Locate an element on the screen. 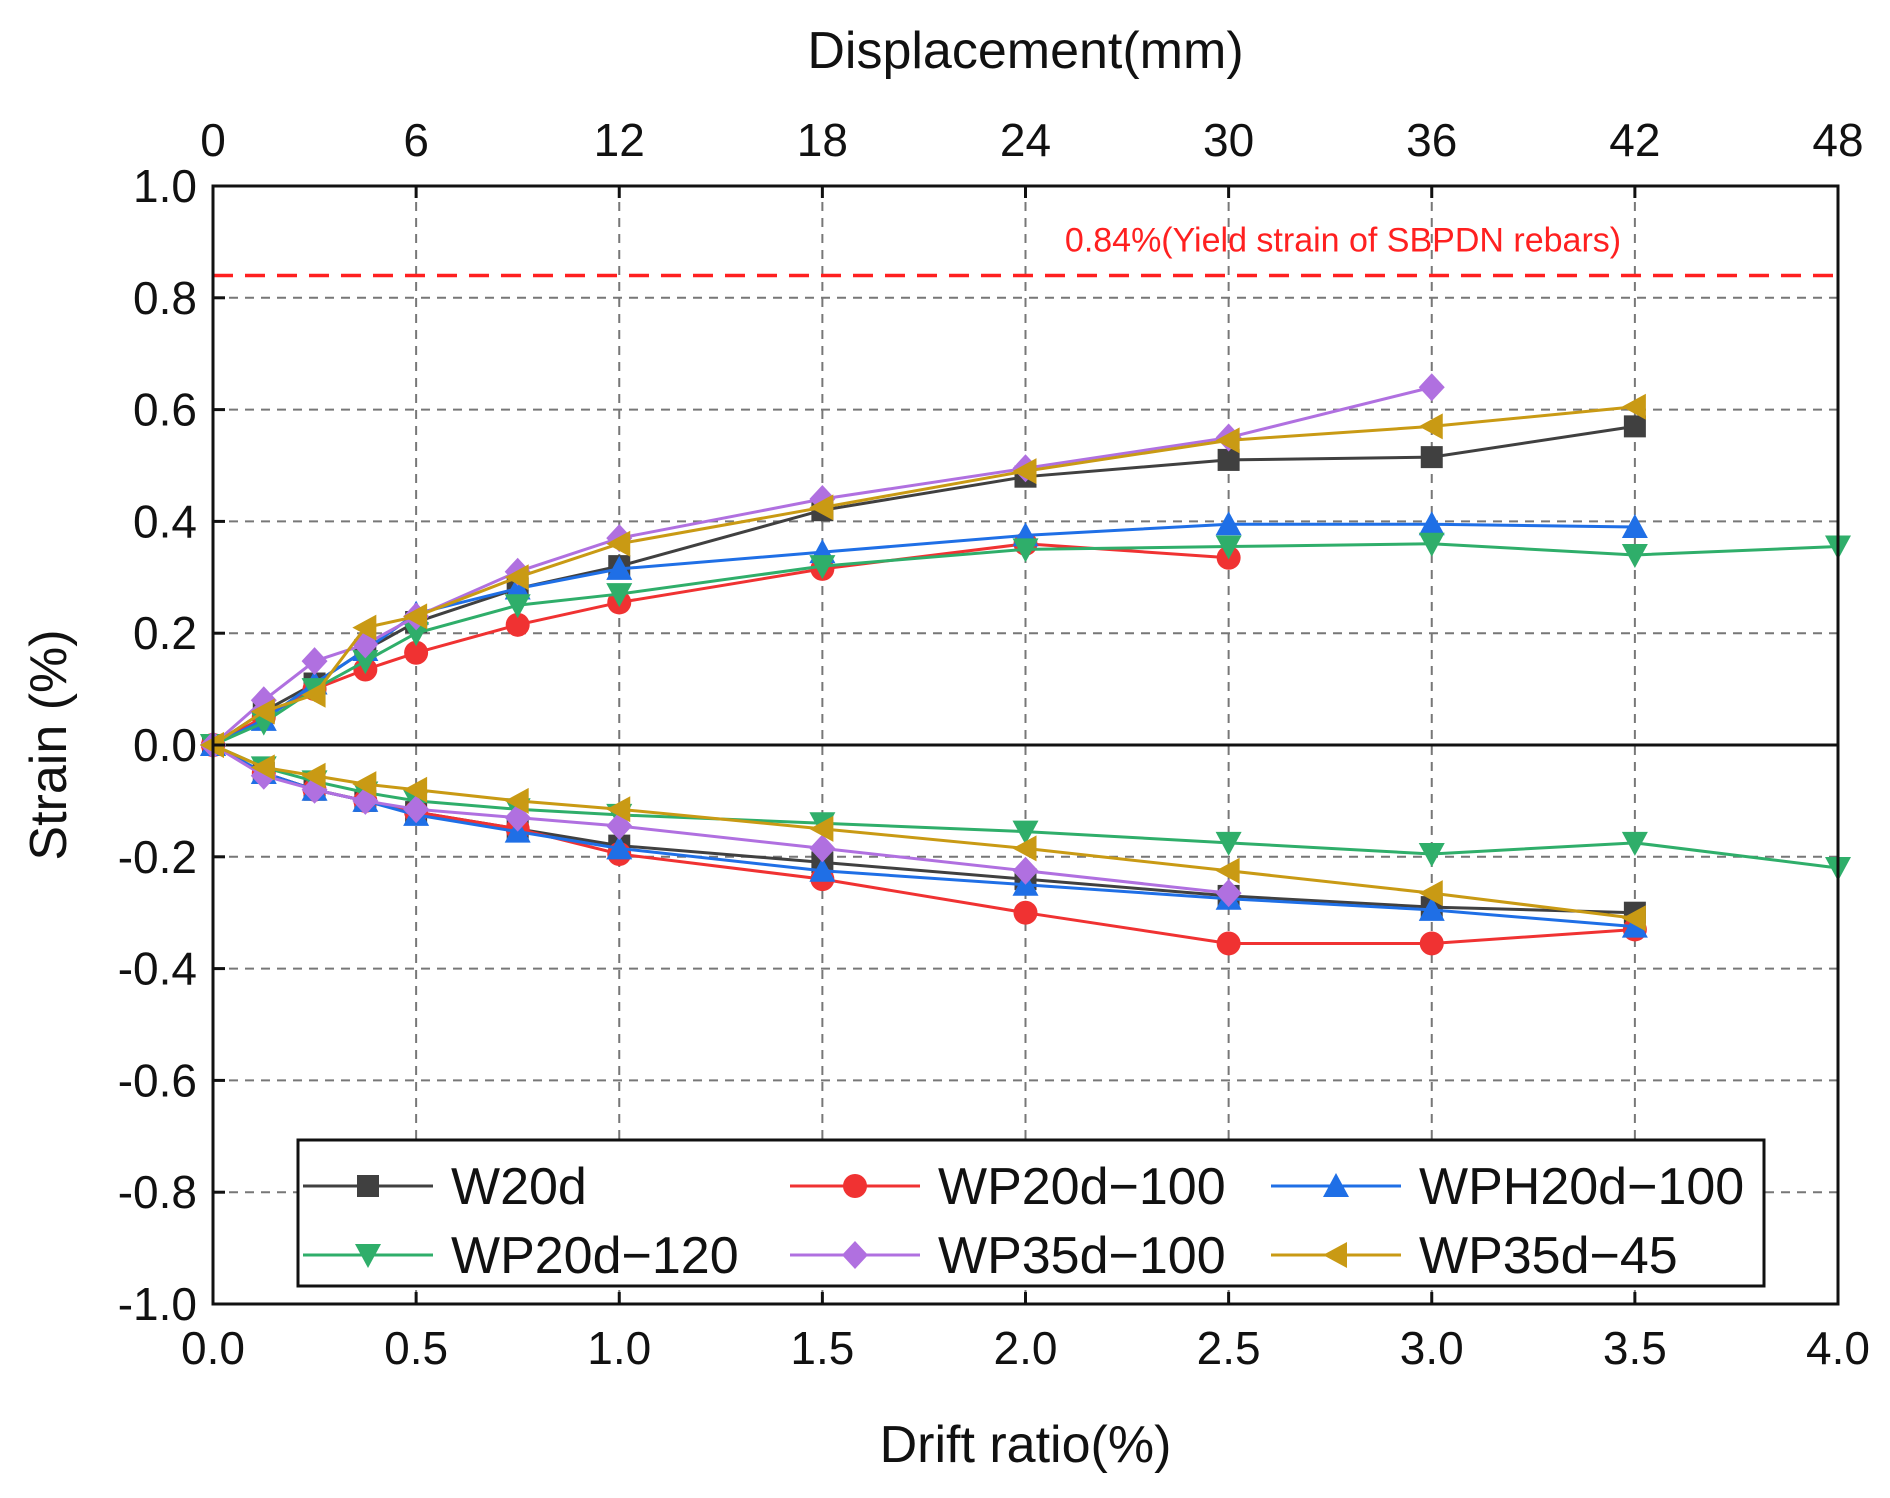 Image resolution: width=1890 pixels, height=1498 pixels. top-tick-label: 12 is located at coordinates (619, 140).